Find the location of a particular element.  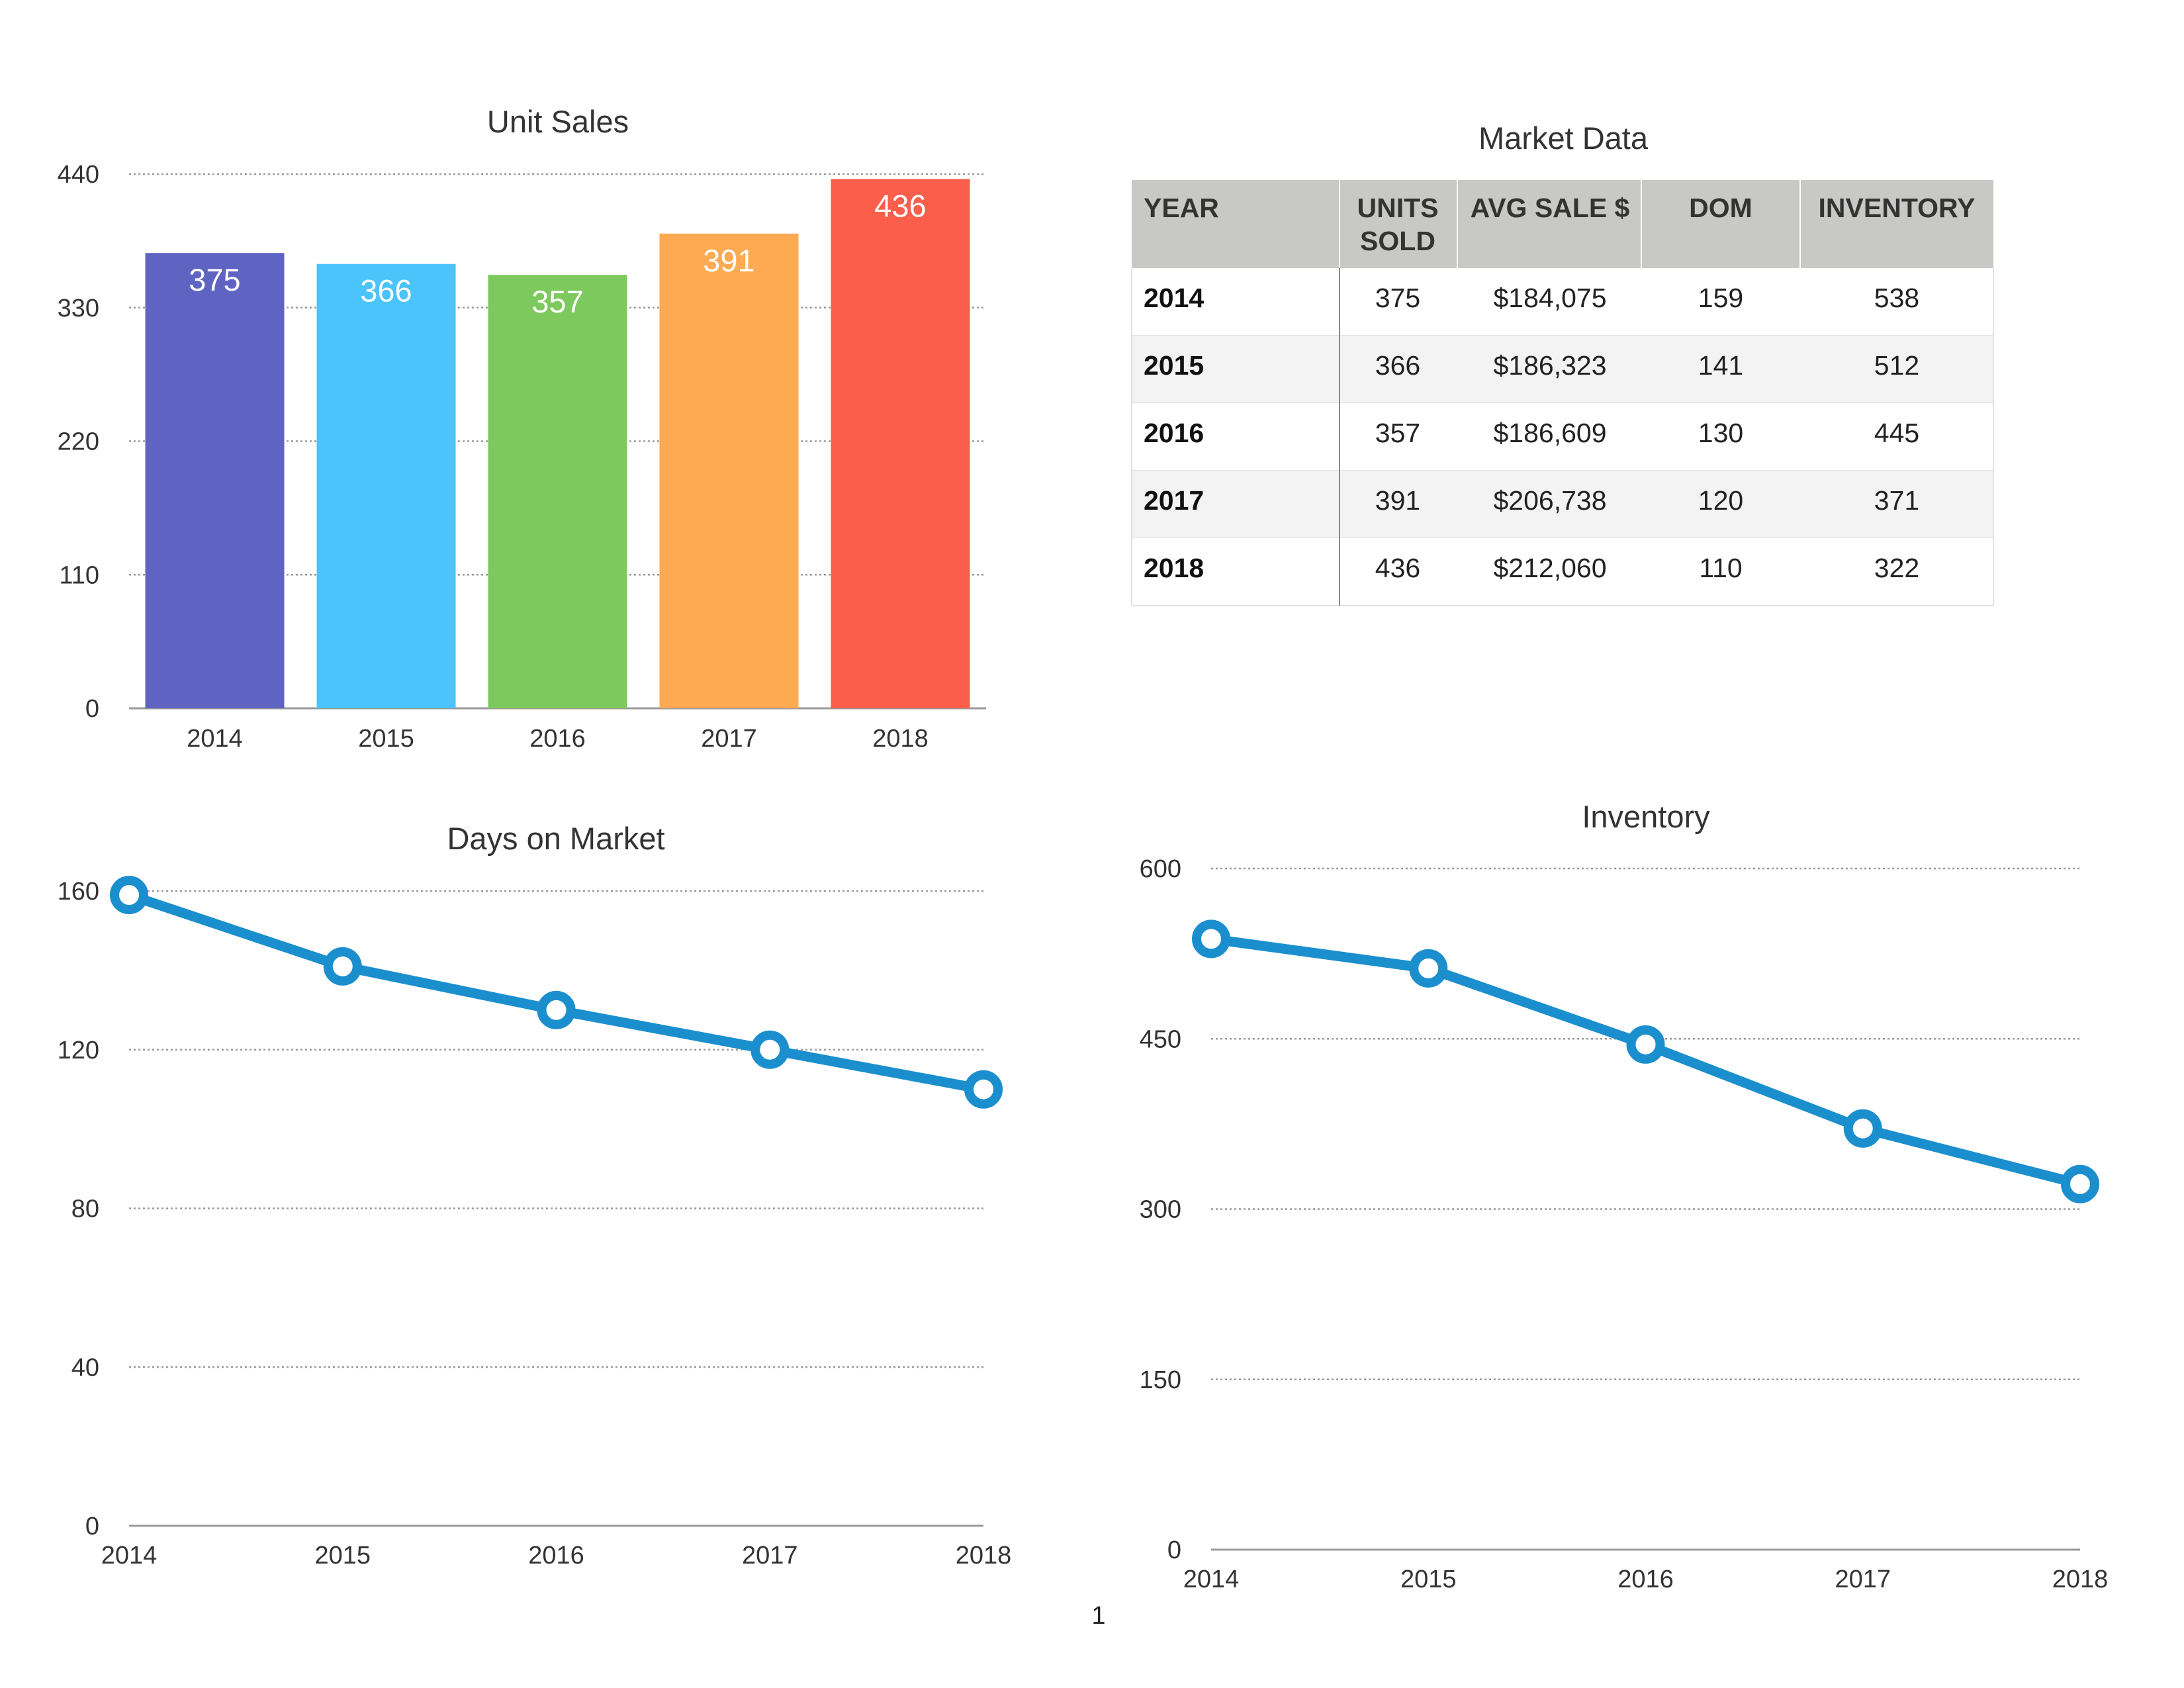

y-tick-label: 150 is located at coordinates (1160, 1380).